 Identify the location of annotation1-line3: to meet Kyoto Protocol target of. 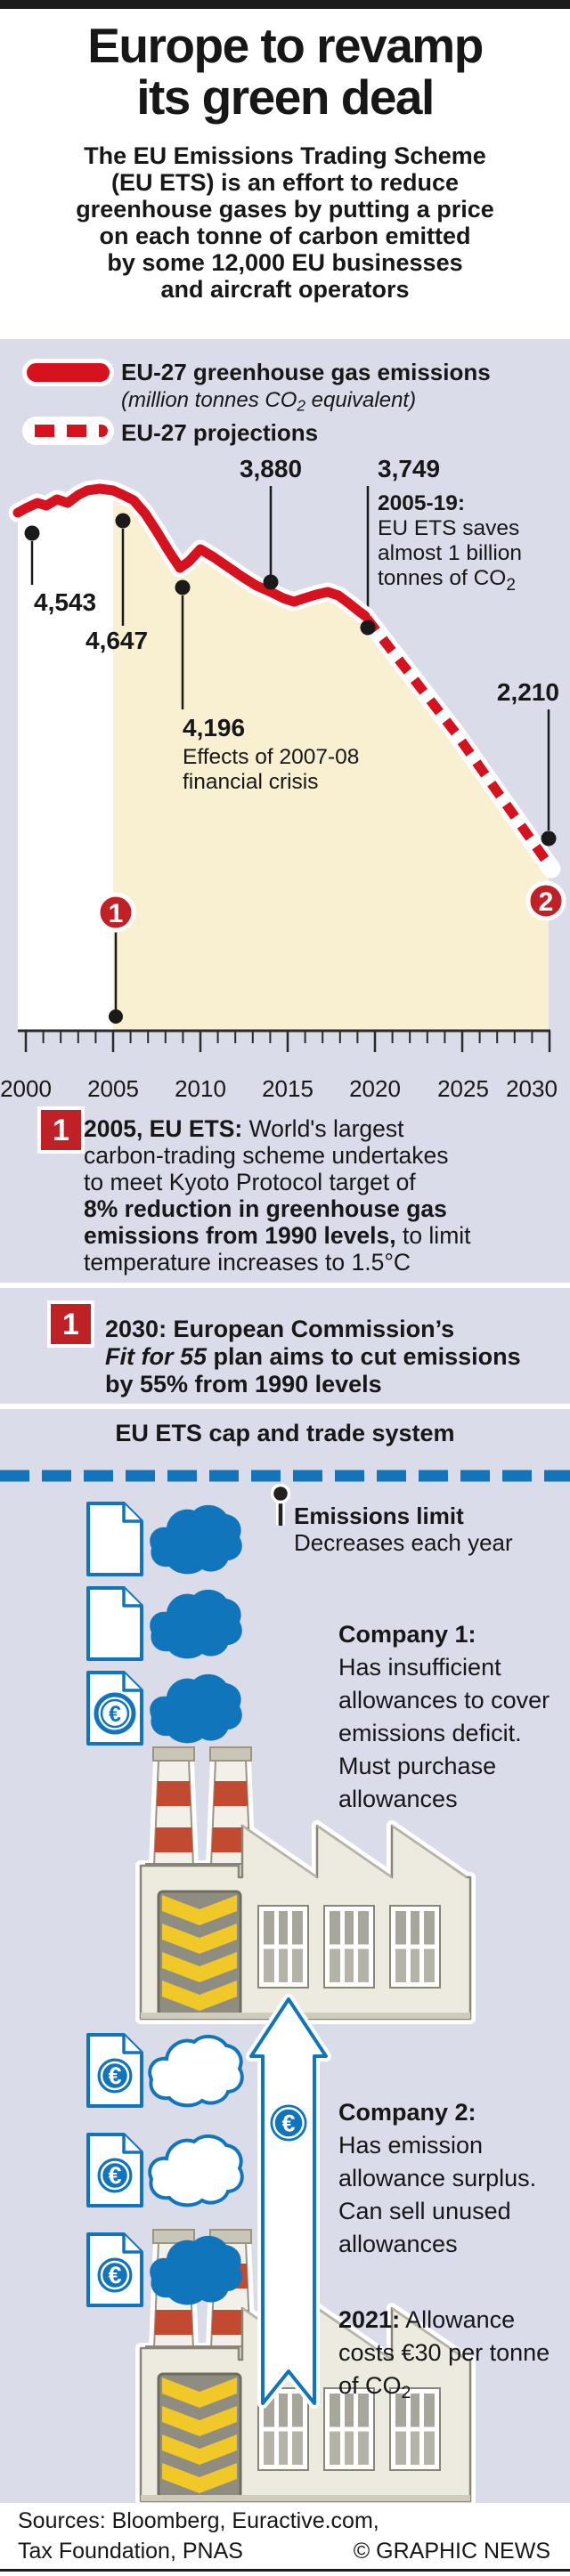
(250, 1182).